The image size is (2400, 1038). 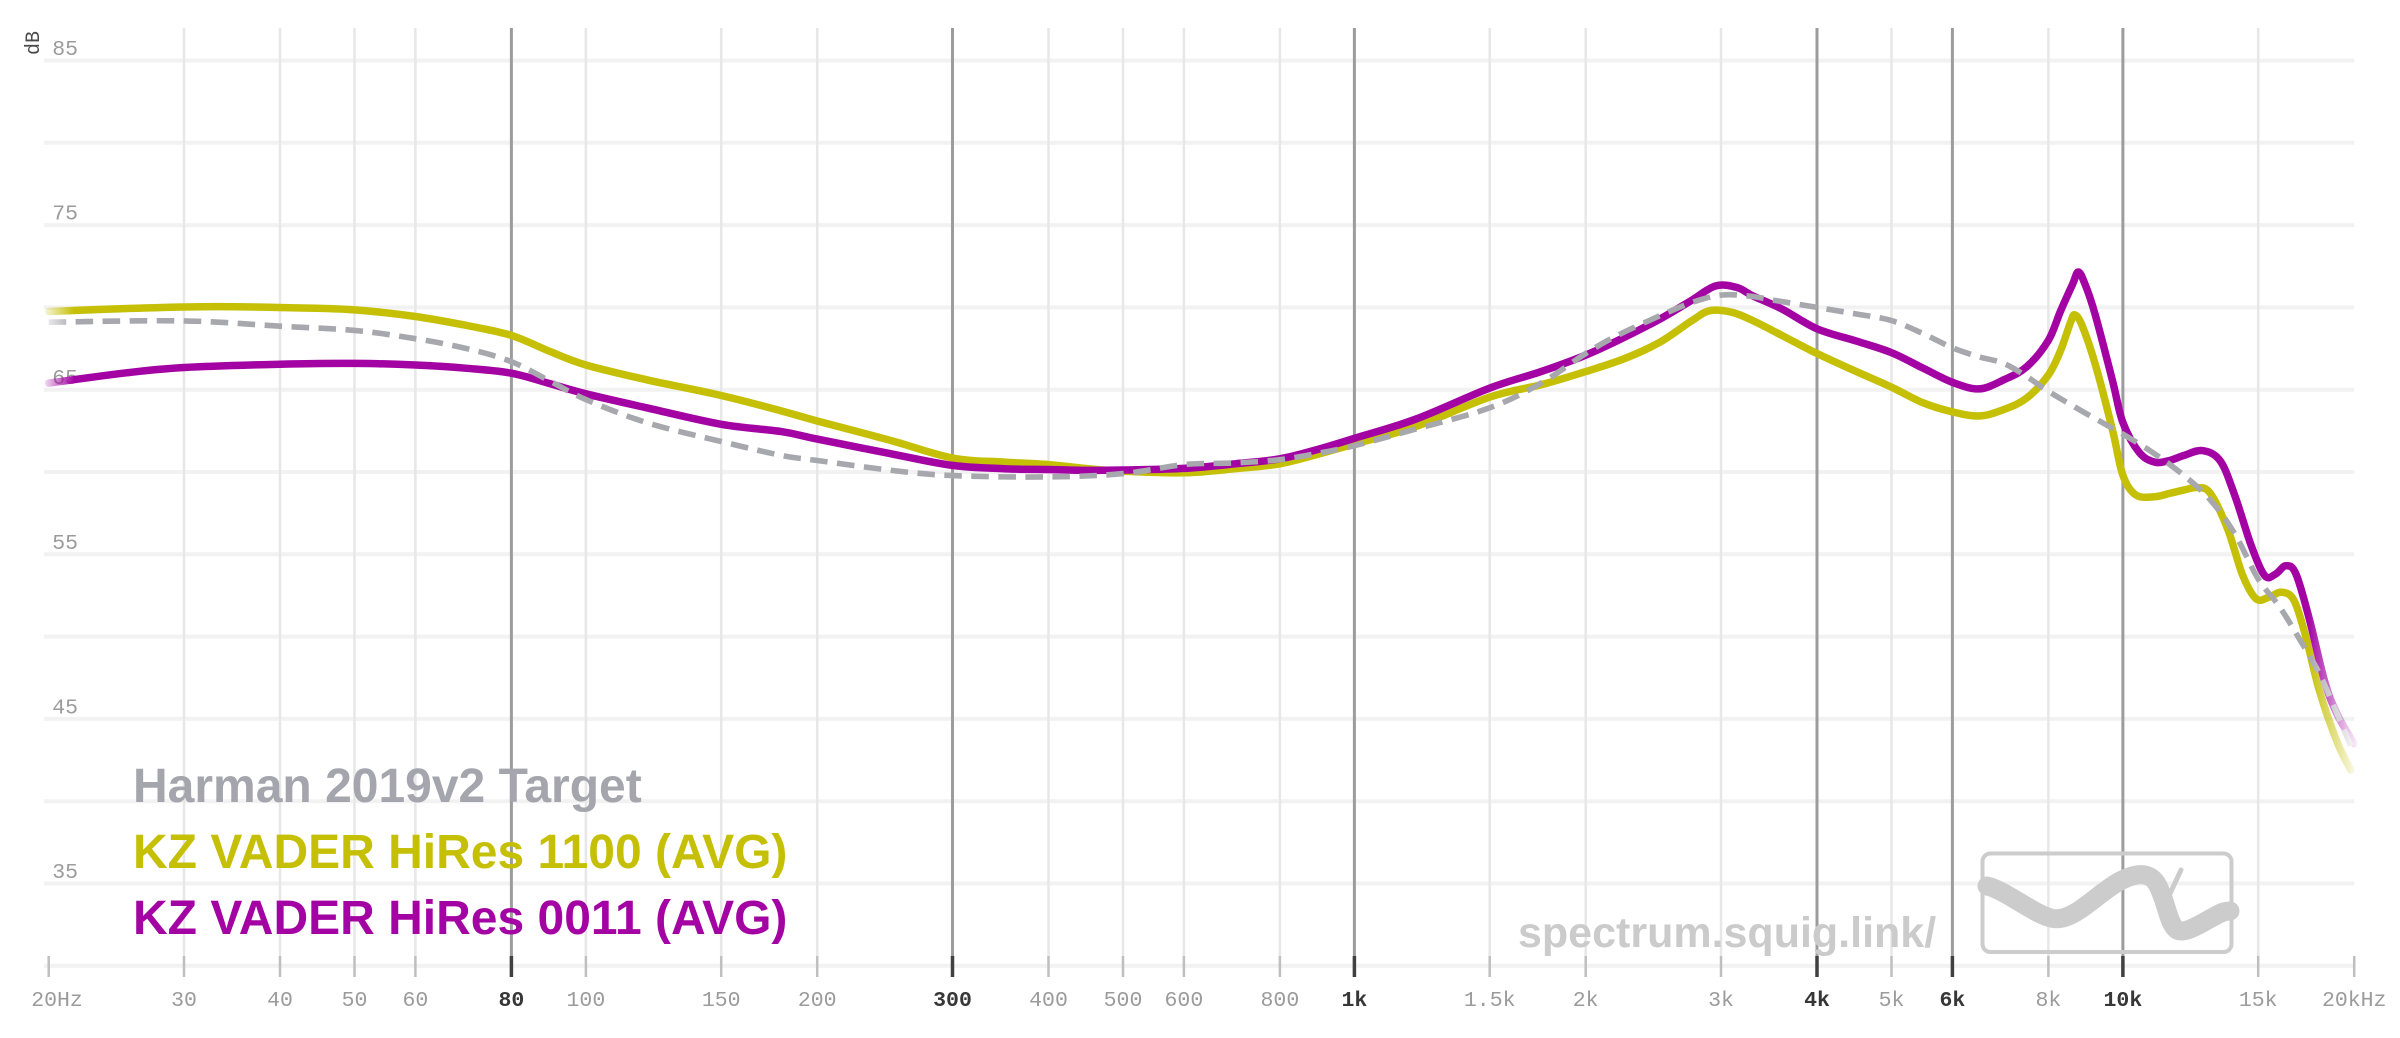 I want to click on svg-text: 85, so click(x=65, y=50).